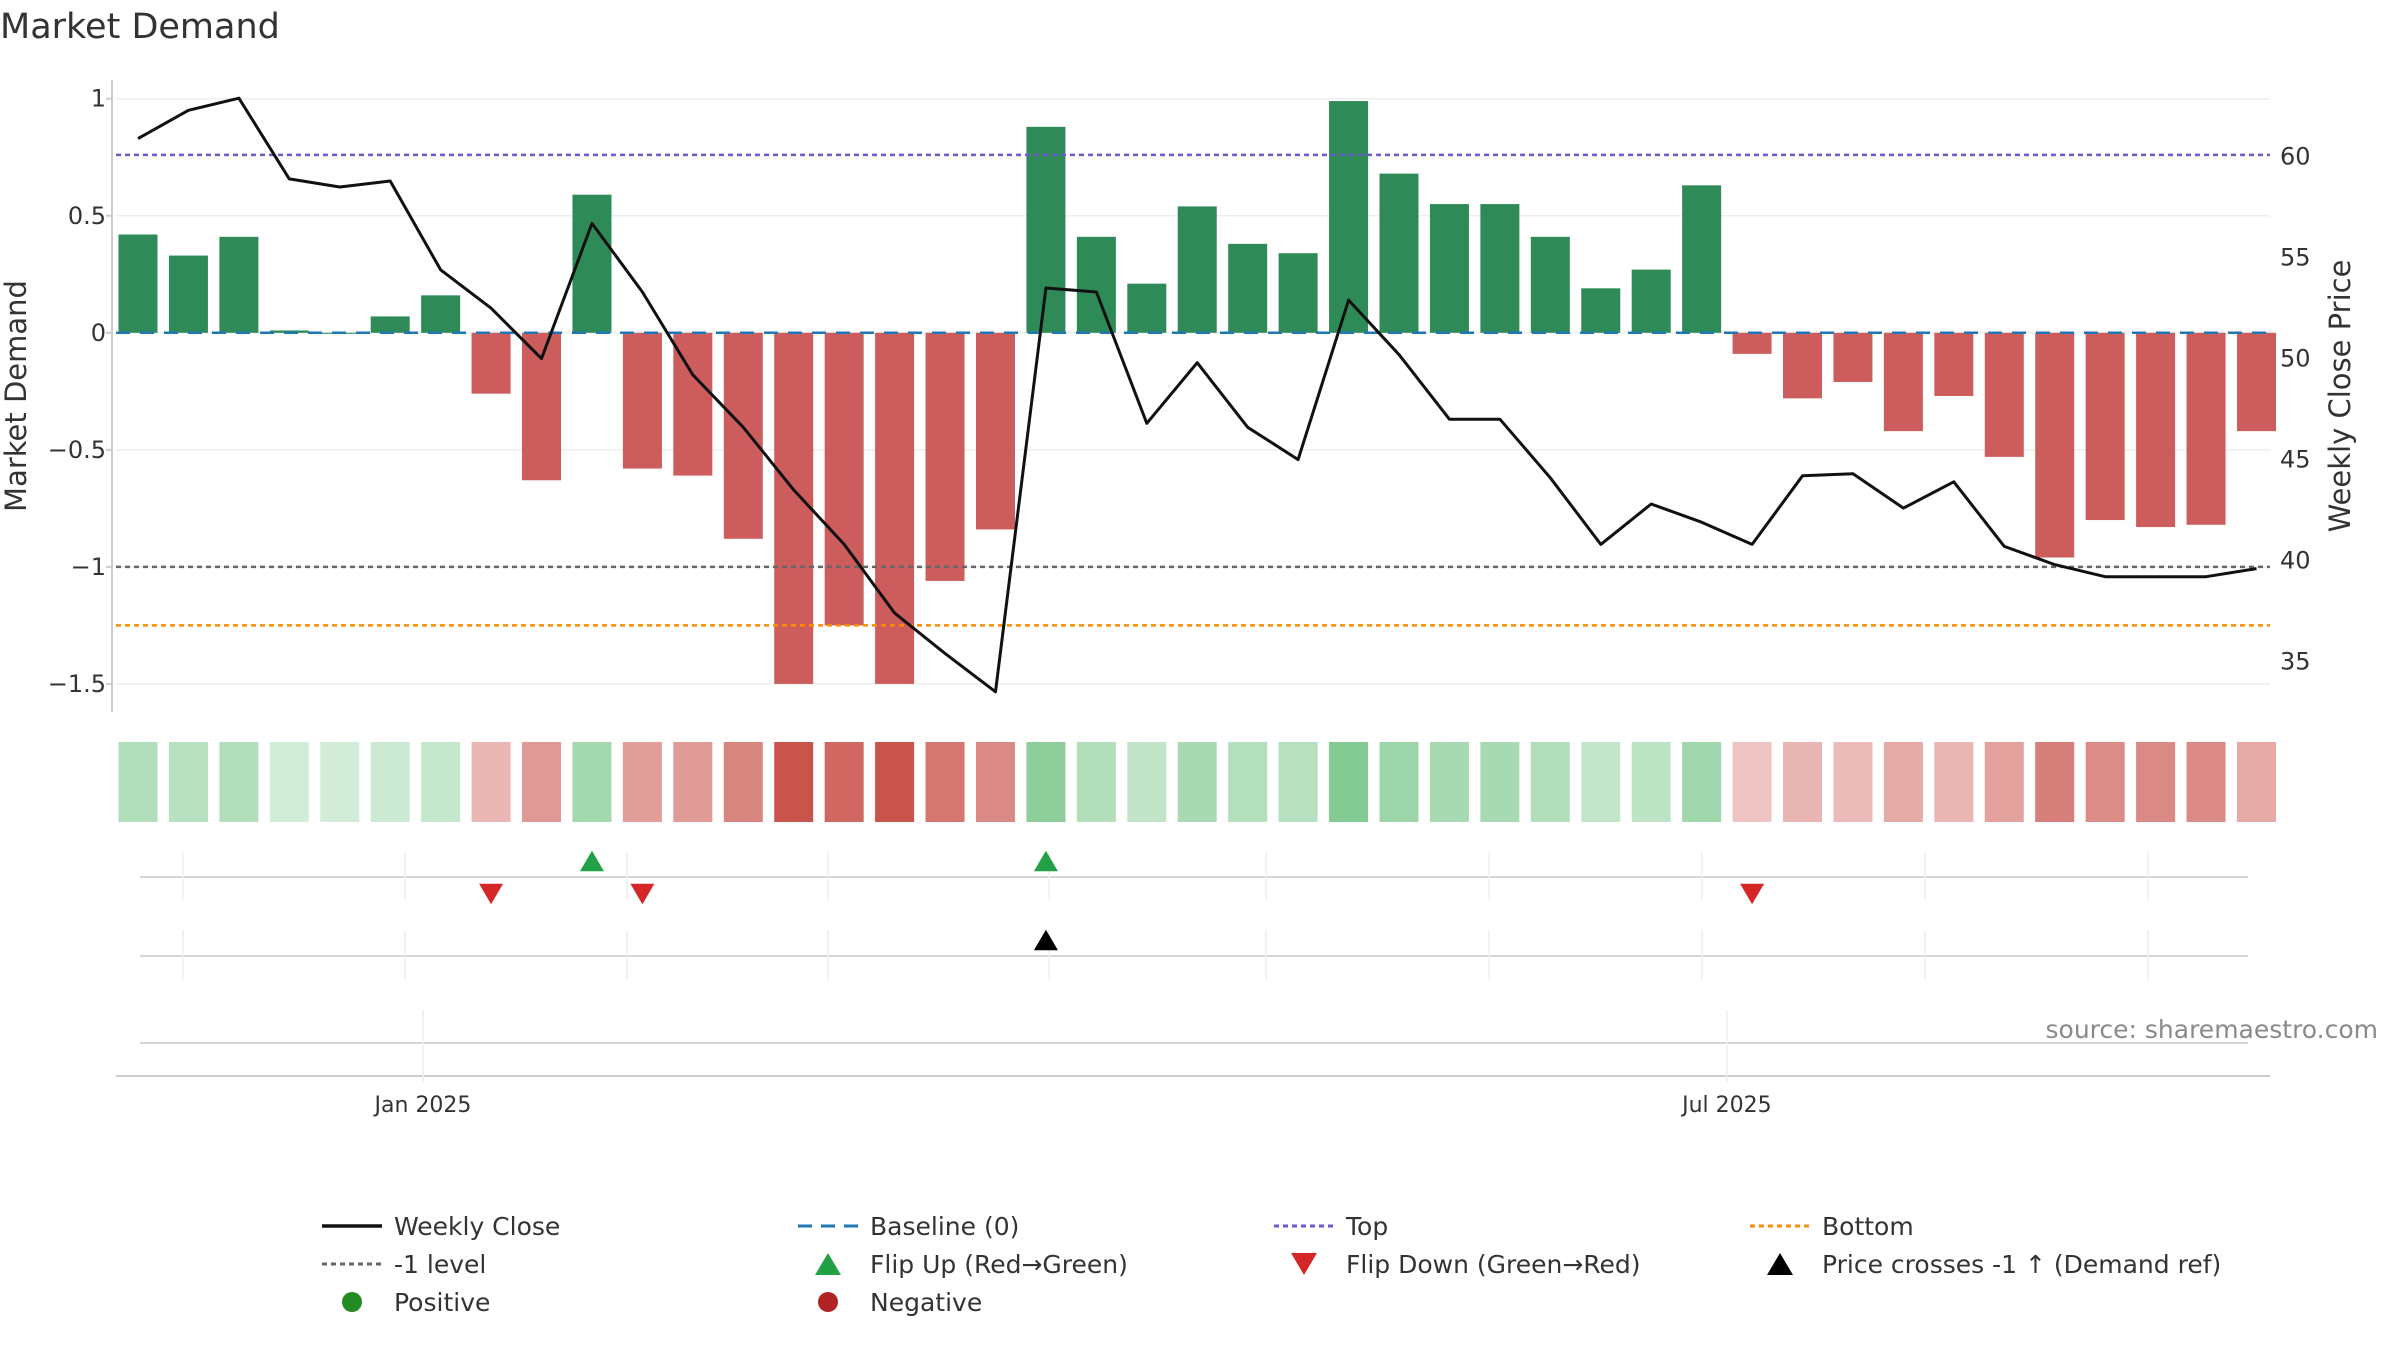  Describe the element at coordinates (828, 1264) in the screenshot. I see `legend-swatch-flip_up` at that location.